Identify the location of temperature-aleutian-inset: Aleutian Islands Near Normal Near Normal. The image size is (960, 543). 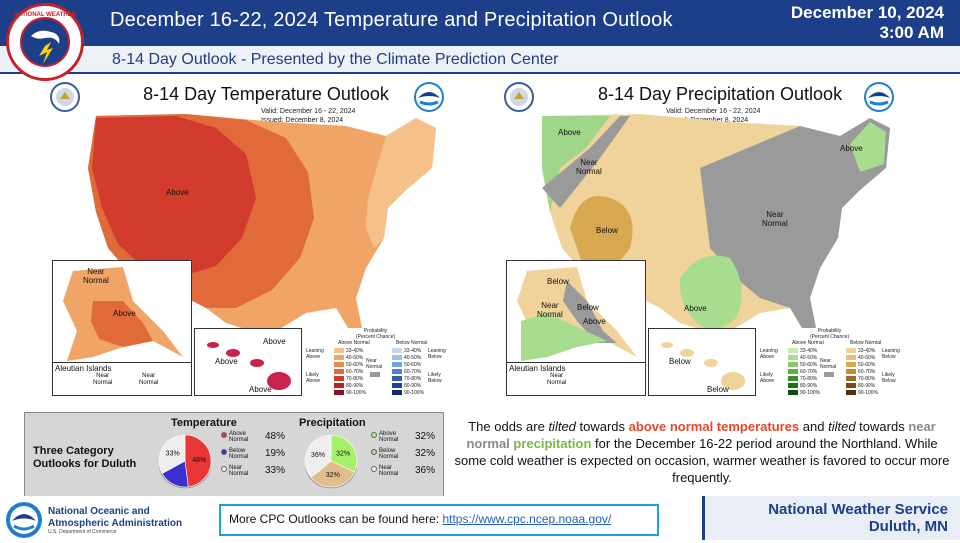
(122, 379).